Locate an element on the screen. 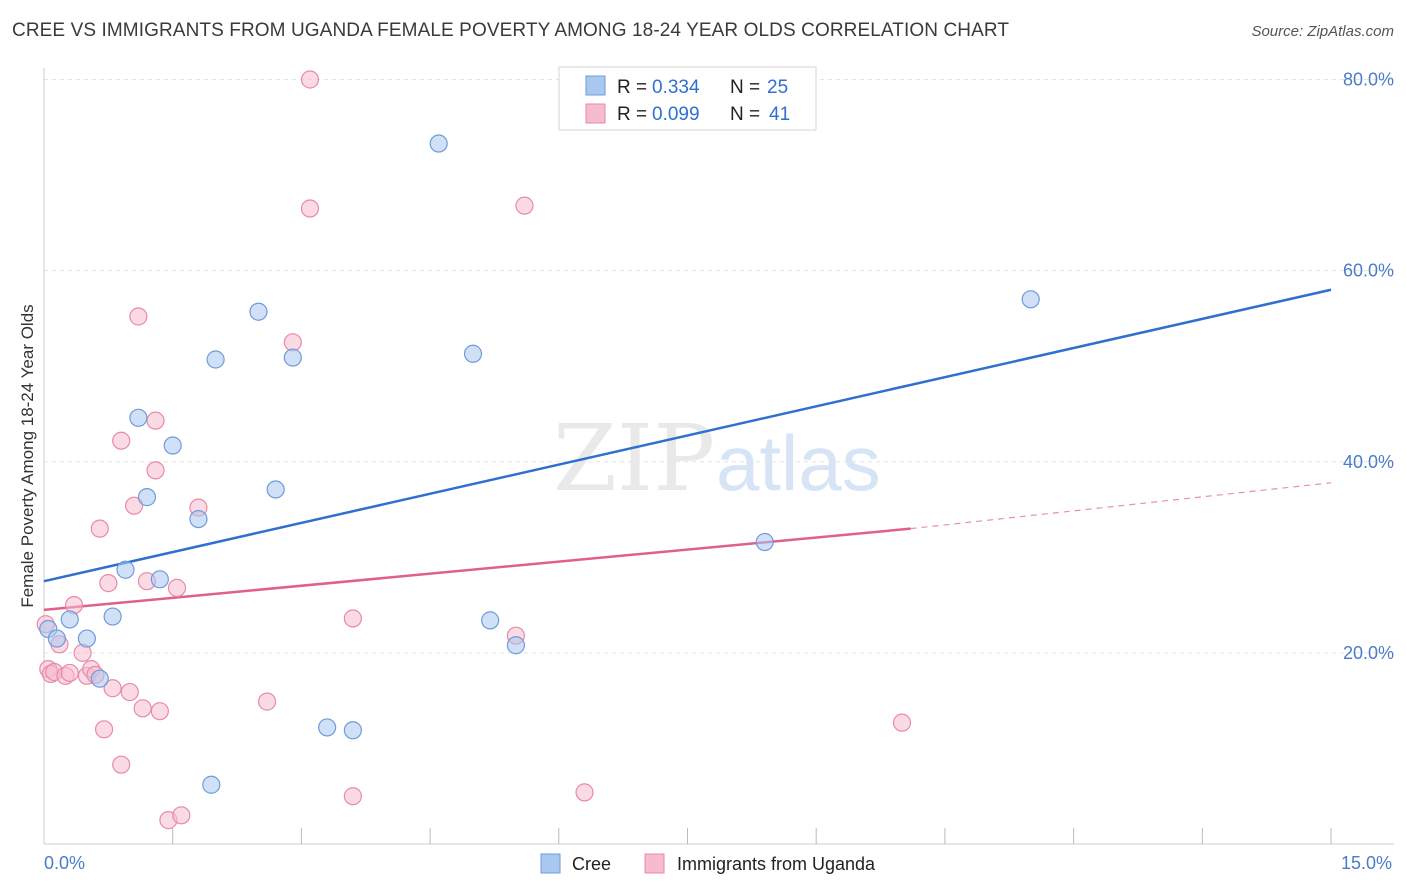  watermark: ZIP atlas is located at coordinates (717, 458).